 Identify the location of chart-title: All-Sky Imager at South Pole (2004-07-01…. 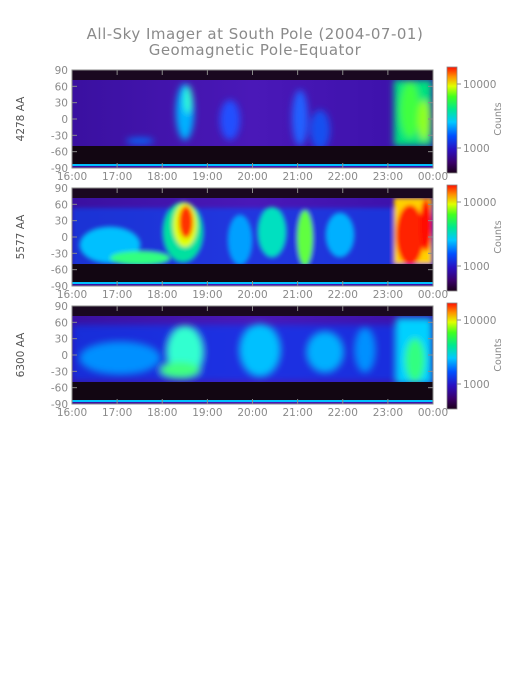
(255, 34).